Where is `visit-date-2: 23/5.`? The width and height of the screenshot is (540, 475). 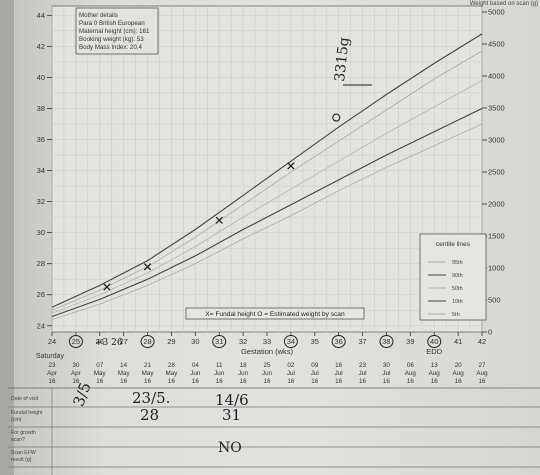
visit-date-2: 23/5. is located at coordinates (151, 398).